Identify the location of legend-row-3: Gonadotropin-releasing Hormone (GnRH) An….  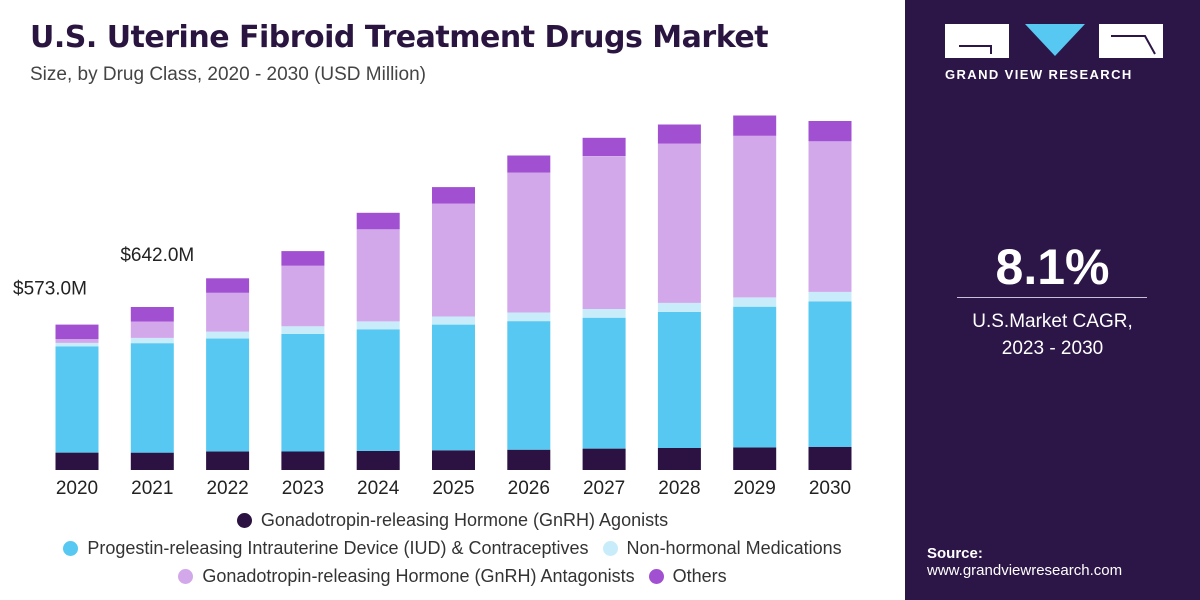
(452, 576).